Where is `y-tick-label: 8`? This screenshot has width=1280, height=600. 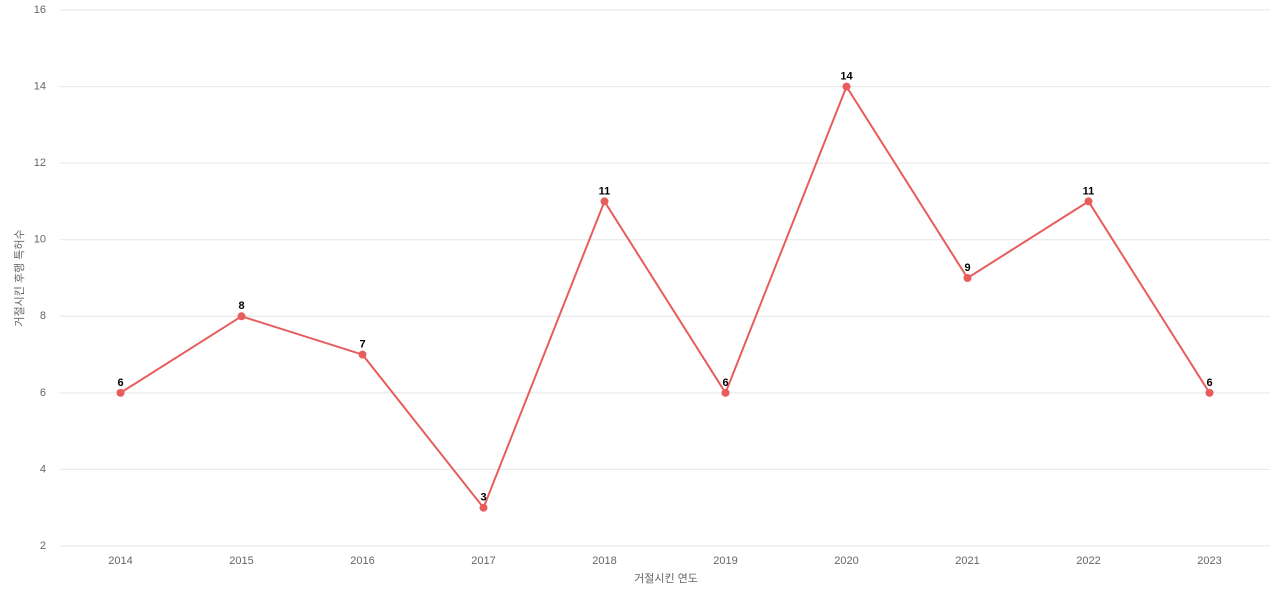
y-tick-label: 8 is located at coordinates (43, 316).